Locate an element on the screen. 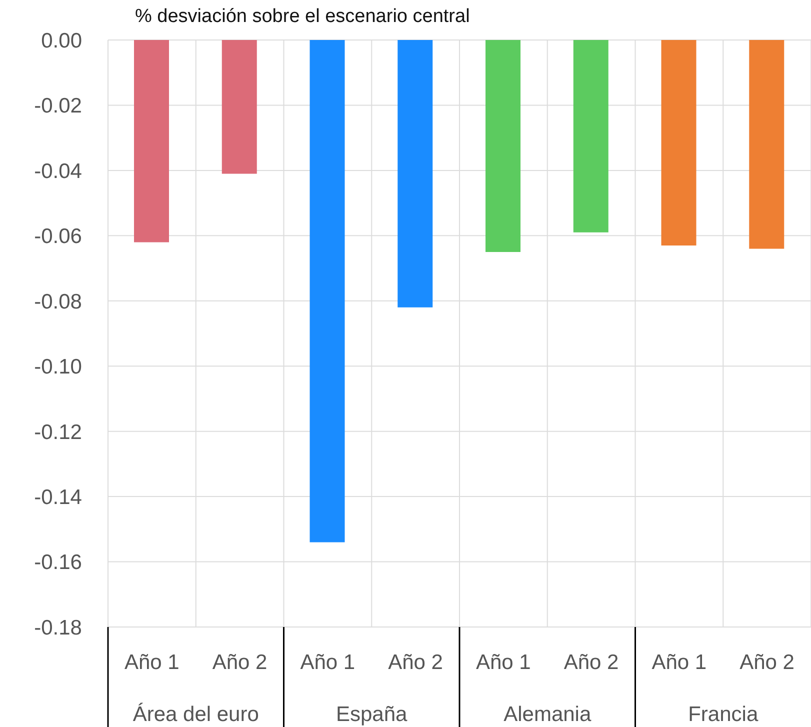 This screenshot has width=811, height=727. y-tick-label: -0.08 is located at coordinates (58, 302).